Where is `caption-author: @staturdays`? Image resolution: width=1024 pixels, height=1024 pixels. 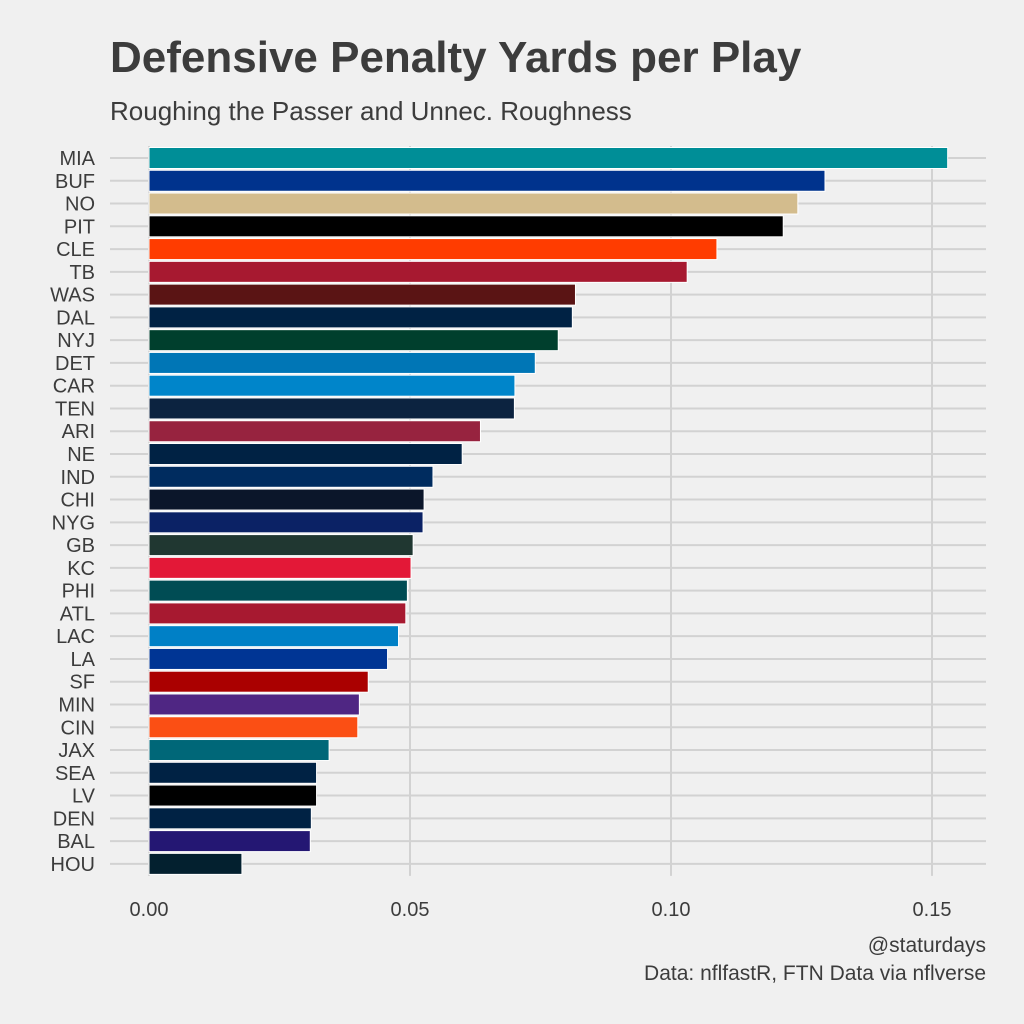 caption-author: @staturdays is located at coordinates (926, 945).